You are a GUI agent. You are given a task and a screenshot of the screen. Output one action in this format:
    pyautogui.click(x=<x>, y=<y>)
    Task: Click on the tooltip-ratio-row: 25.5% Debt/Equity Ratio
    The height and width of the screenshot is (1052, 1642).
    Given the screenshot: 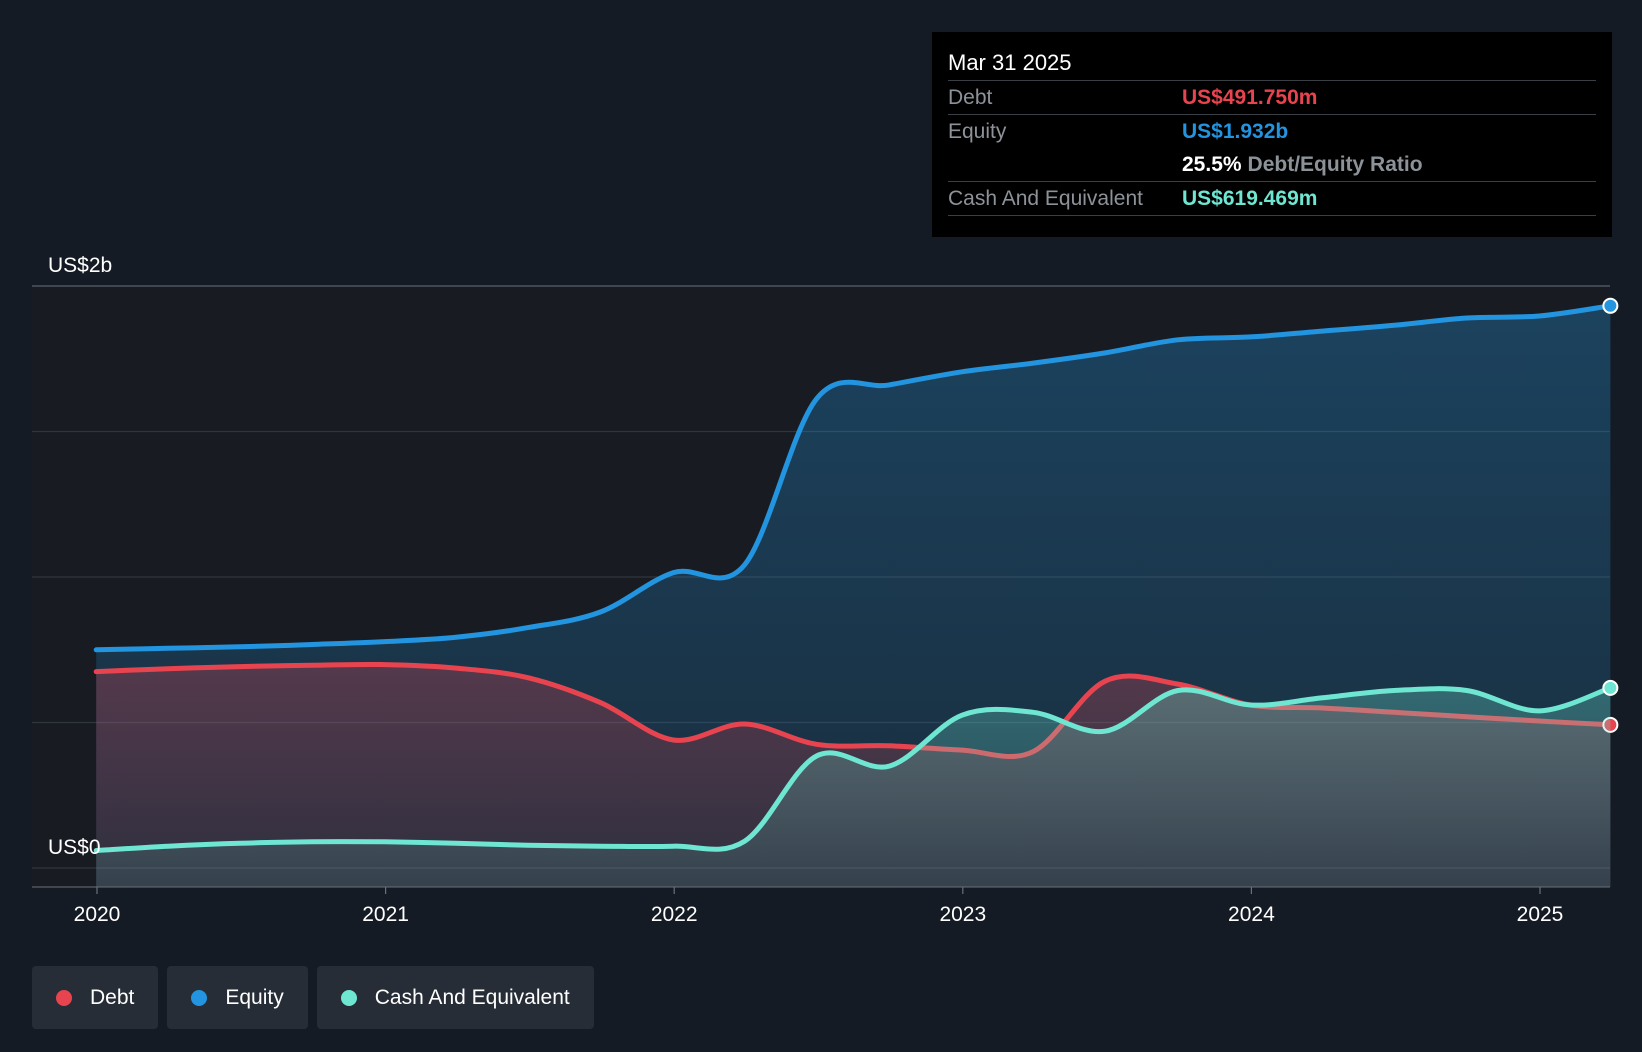 What is the action you would take?
    pyautogui.click(x=1272, y=165)
    